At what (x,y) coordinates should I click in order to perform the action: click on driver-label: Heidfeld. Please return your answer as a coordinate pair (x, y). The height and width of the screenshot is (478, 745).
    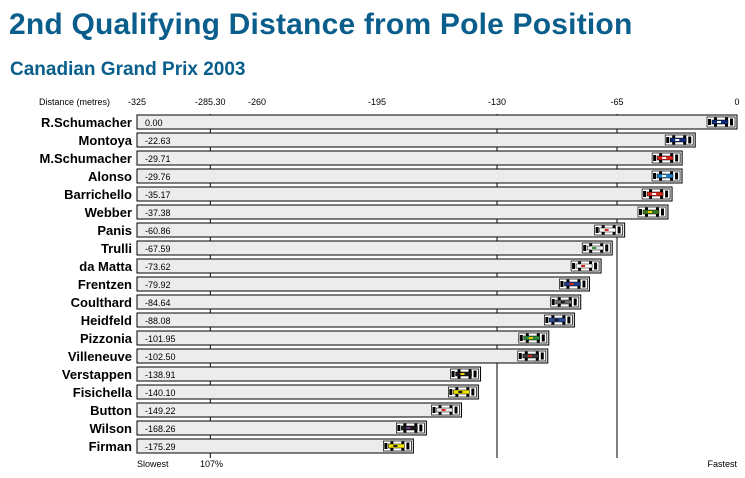
    Looking at the image, I should click on (106, 320).